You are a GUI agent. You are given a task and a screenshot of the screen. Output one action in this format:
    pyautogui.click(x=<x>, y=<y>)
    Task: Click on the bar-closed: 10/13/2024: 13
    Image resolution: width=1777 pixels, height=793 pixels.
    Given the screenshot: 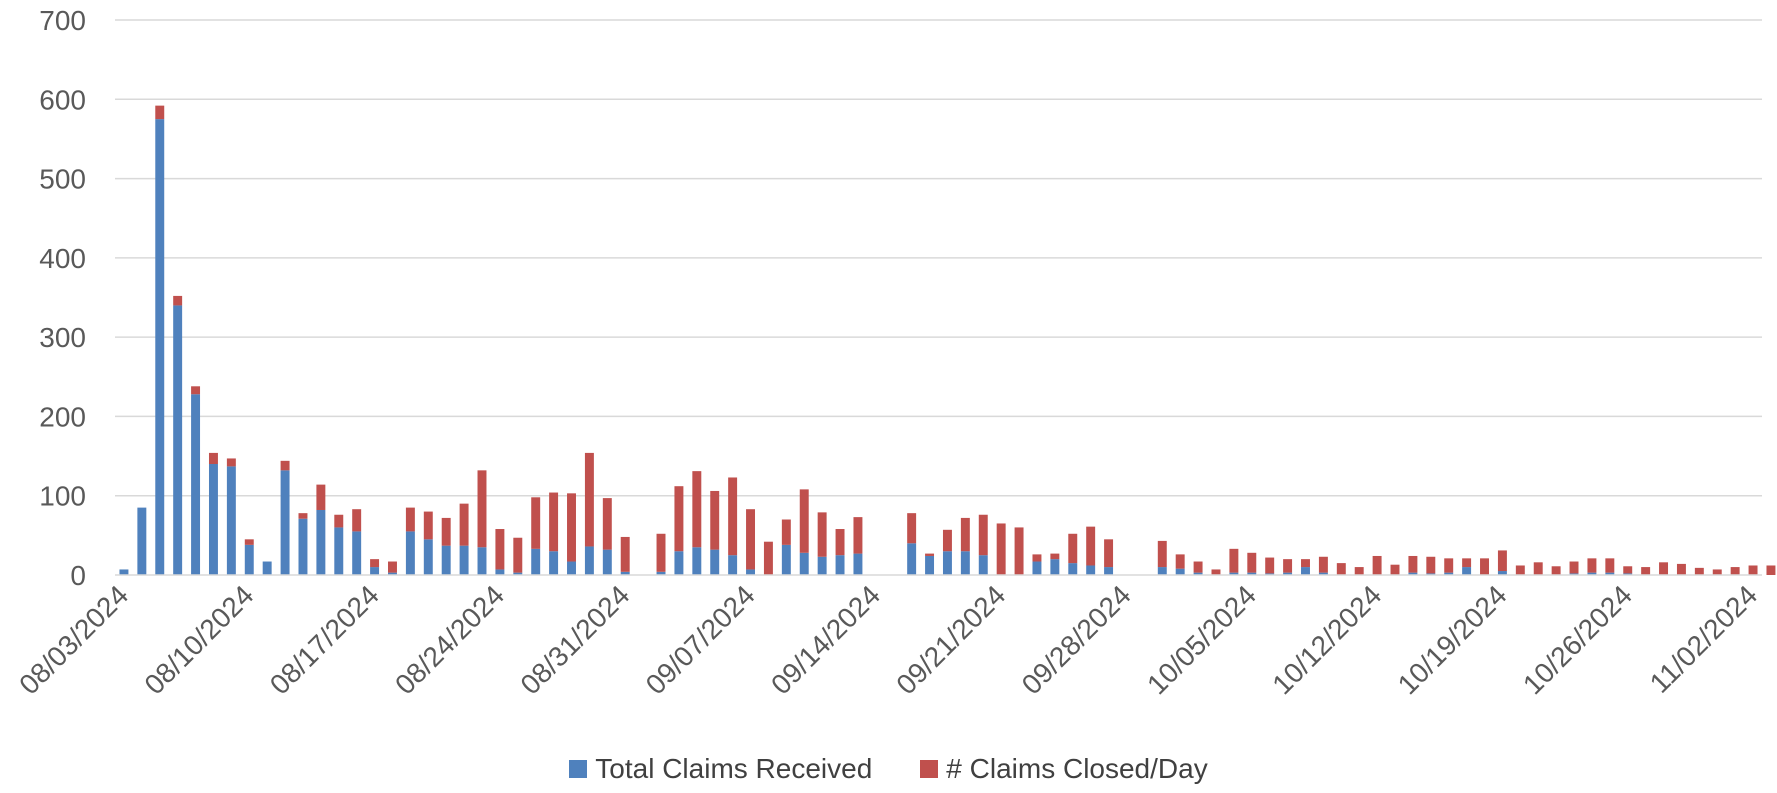 What is the action you would take?
    pyautogui.click(x=1395, y=569)
    